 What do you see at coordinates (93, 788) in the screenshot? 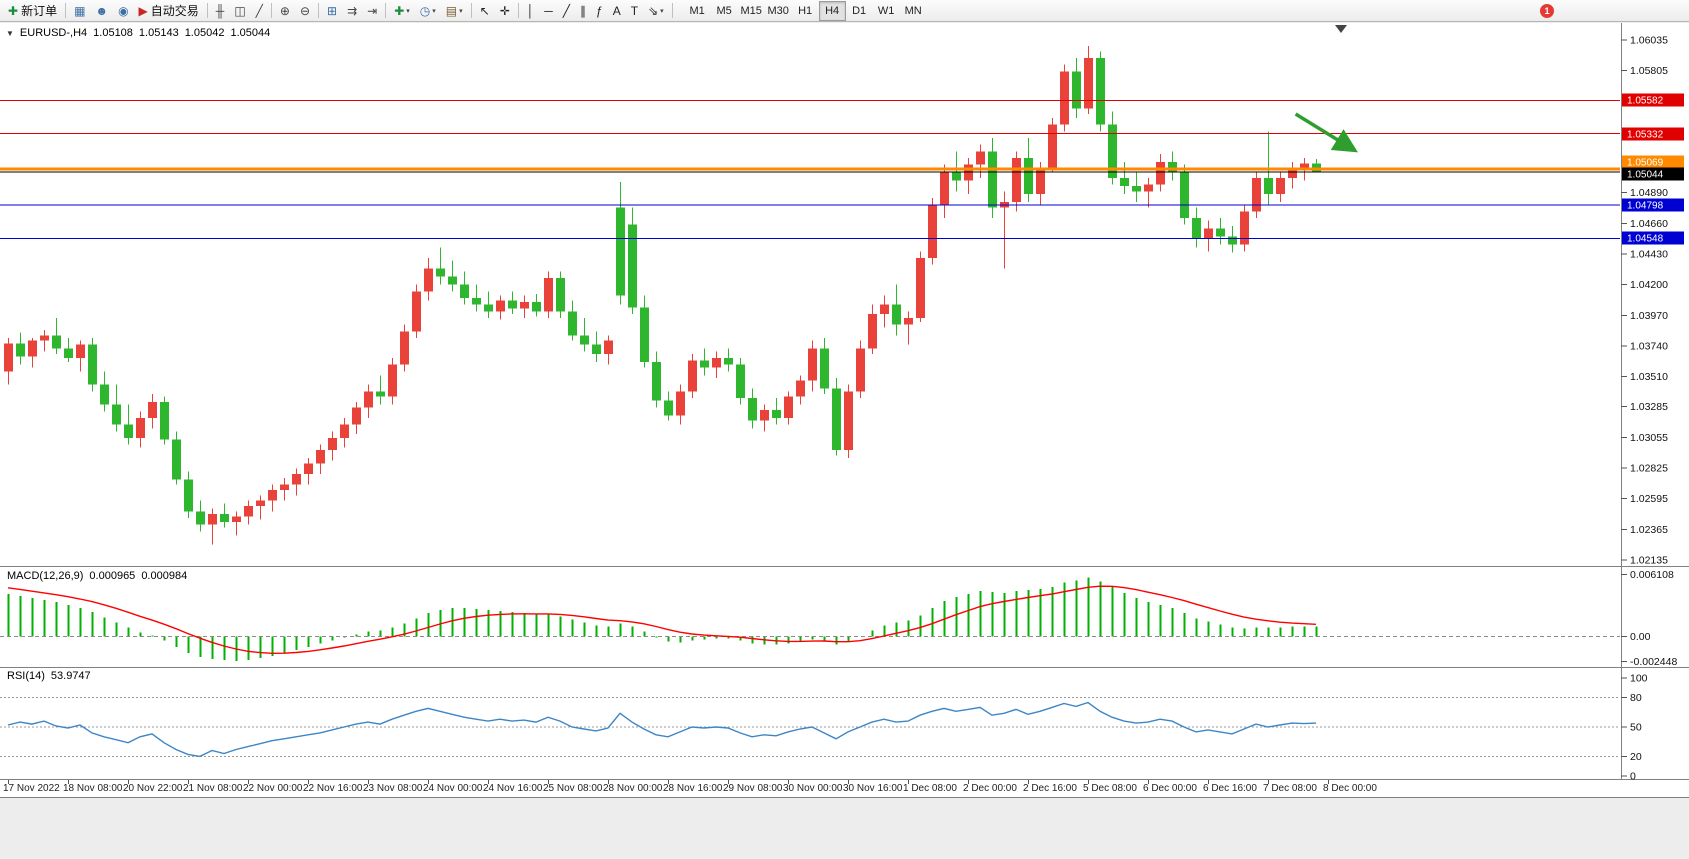
I see `svg-text: 18 Nov 08:00` at bounding box center [93, 788].